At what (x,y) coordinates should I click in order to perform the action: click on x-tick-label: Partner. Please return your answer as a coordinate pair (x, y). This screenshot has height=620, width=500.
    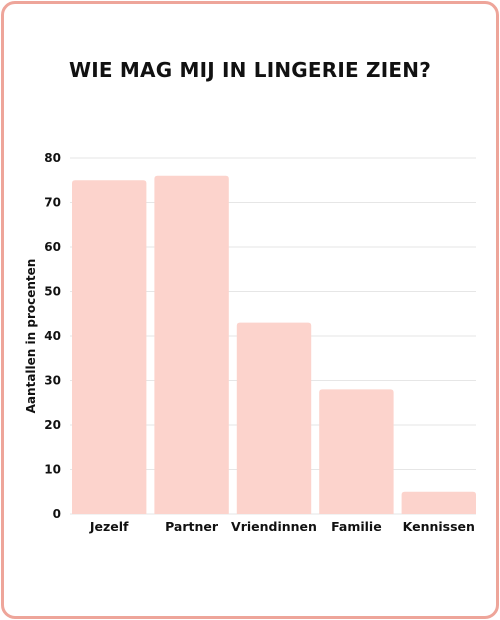
    Looking at the image, I should click on (192, 526).